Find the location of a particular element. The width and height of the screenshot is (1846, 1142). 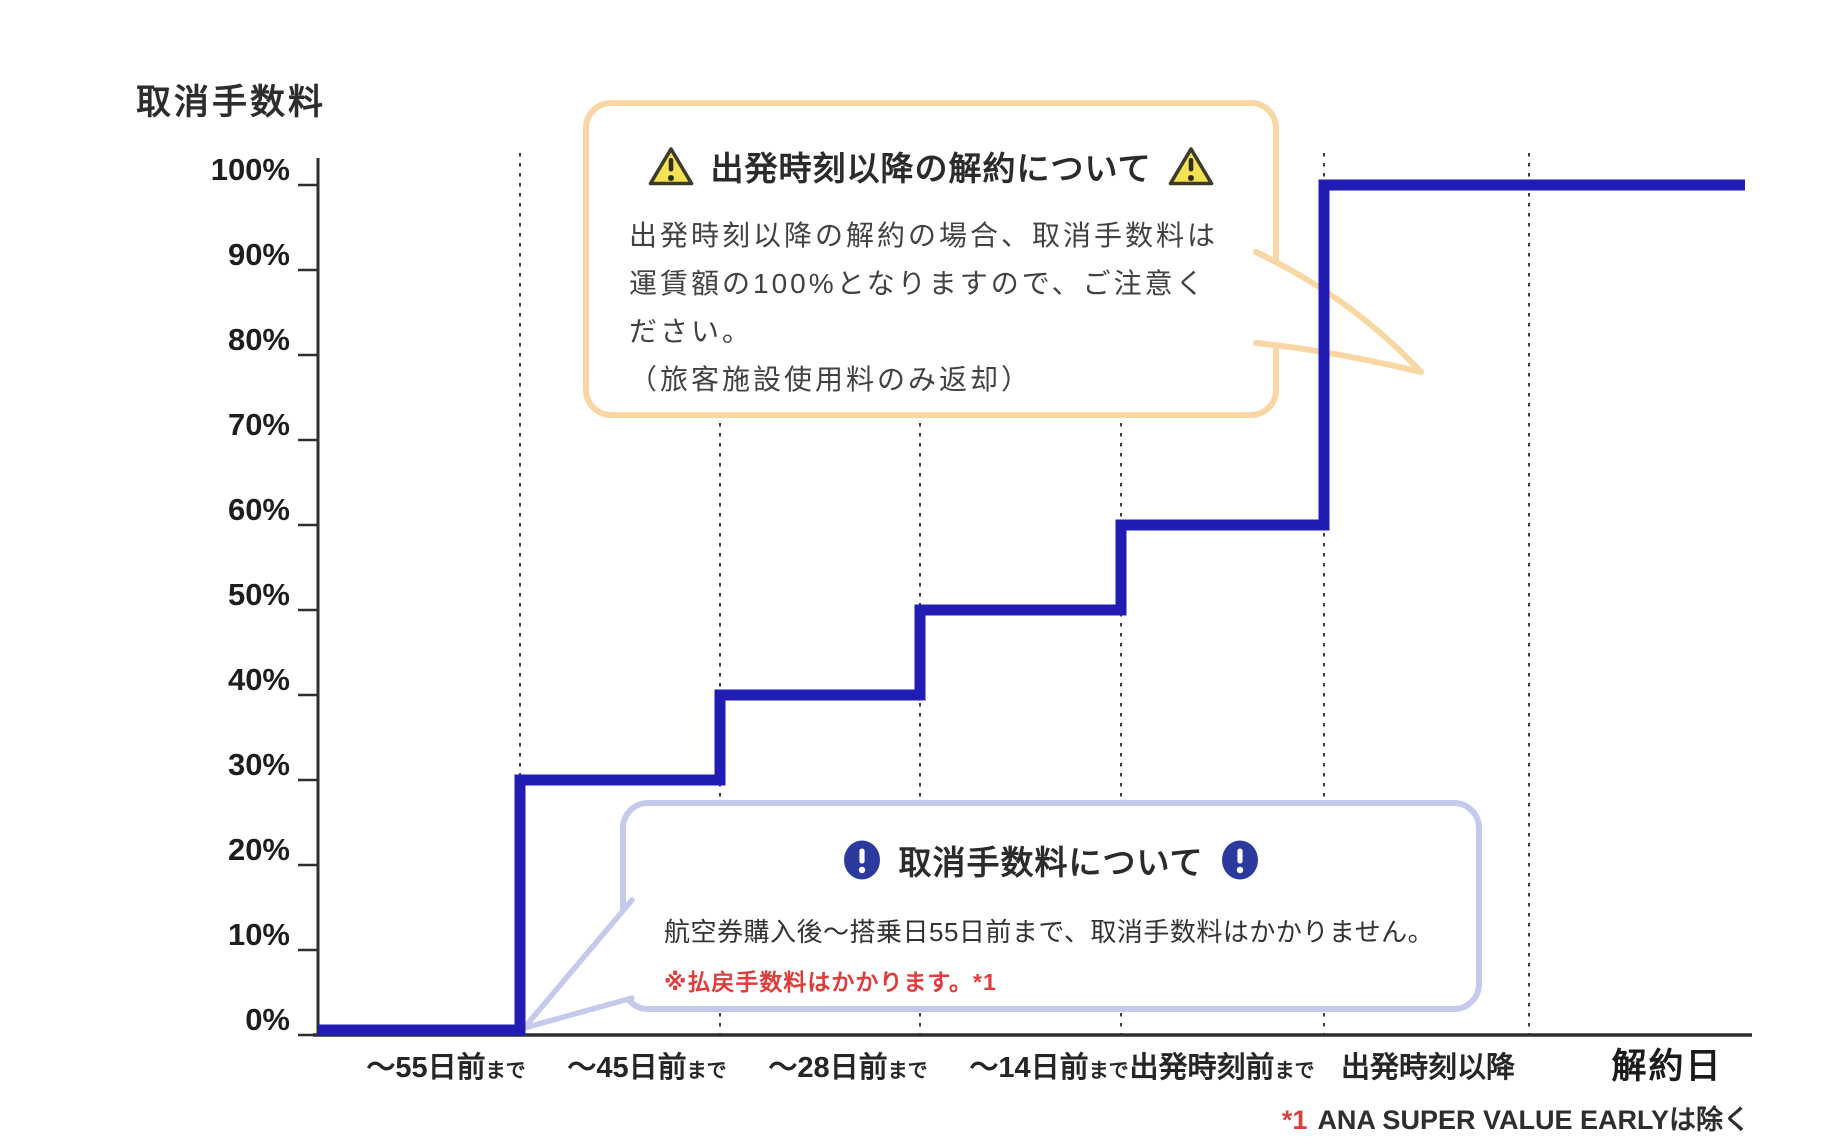

x-tick-label: 出発時刻以降 is located at coordinates (1428, 1065).